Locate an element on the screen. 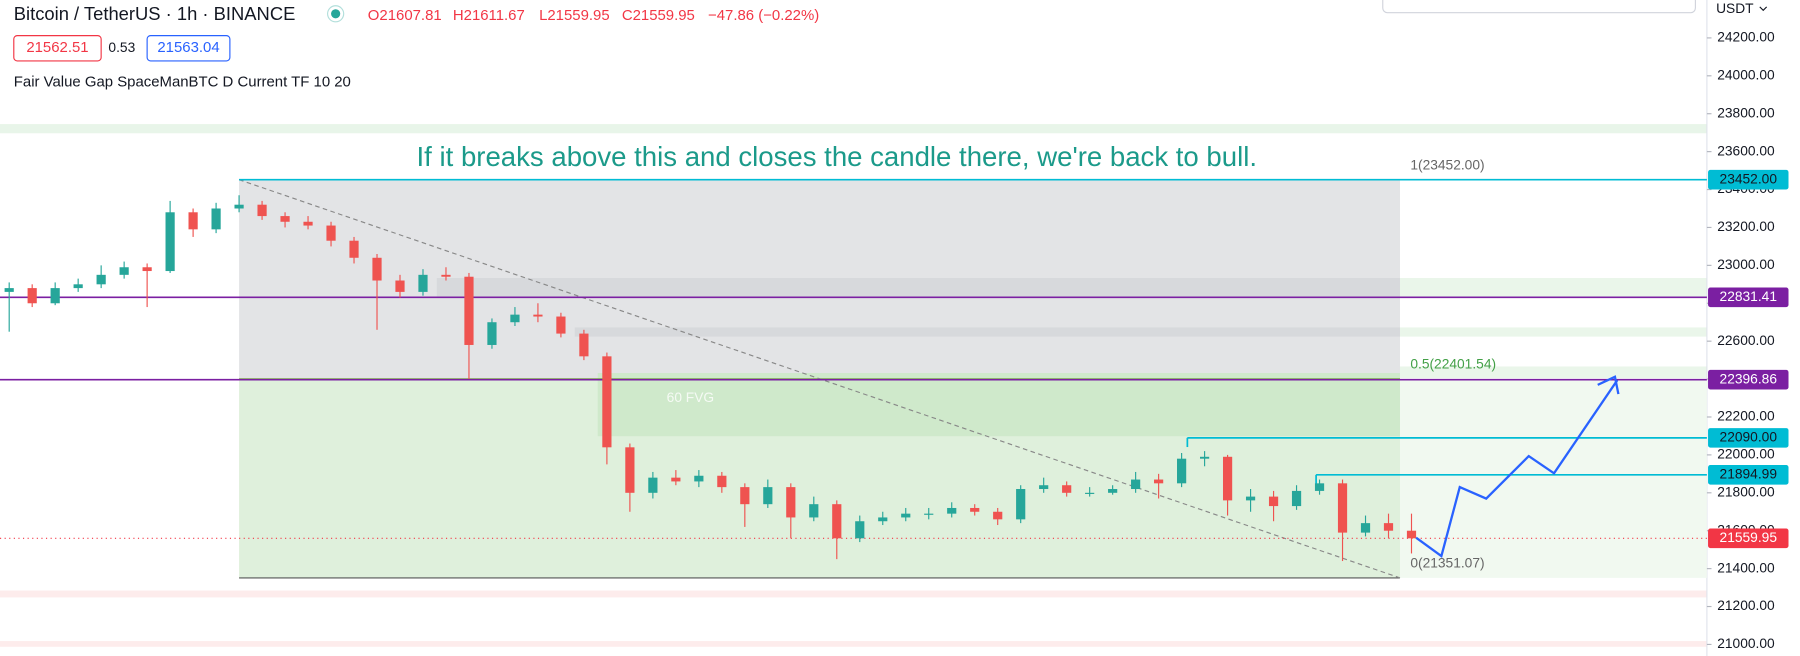  ask-box is located at coordinates (188, 48).